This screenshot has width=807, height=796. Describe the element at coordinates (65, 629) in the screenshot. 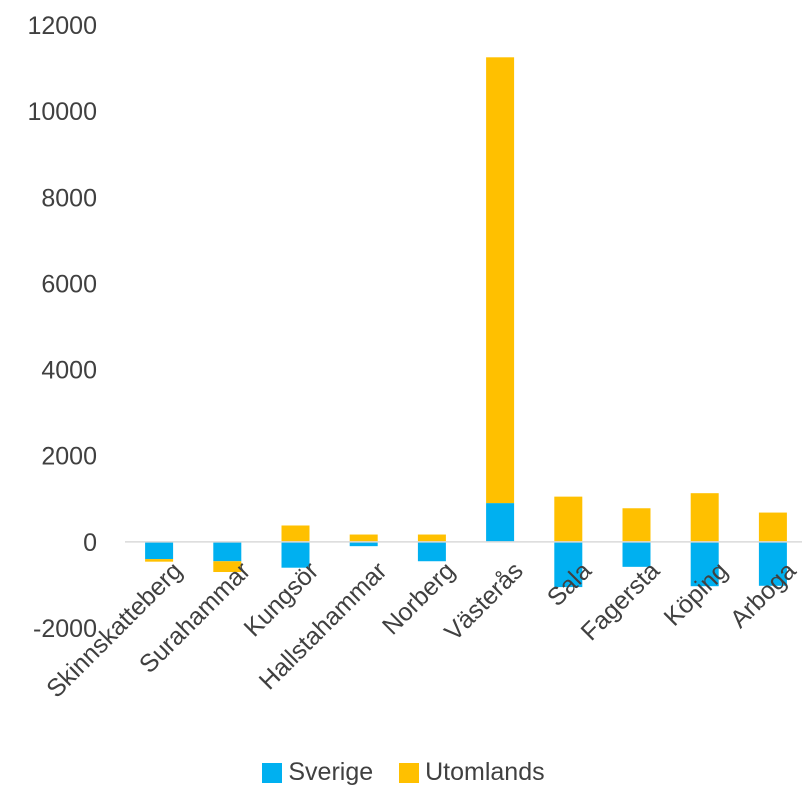

I see `y-tick-label: -2000` at that location.